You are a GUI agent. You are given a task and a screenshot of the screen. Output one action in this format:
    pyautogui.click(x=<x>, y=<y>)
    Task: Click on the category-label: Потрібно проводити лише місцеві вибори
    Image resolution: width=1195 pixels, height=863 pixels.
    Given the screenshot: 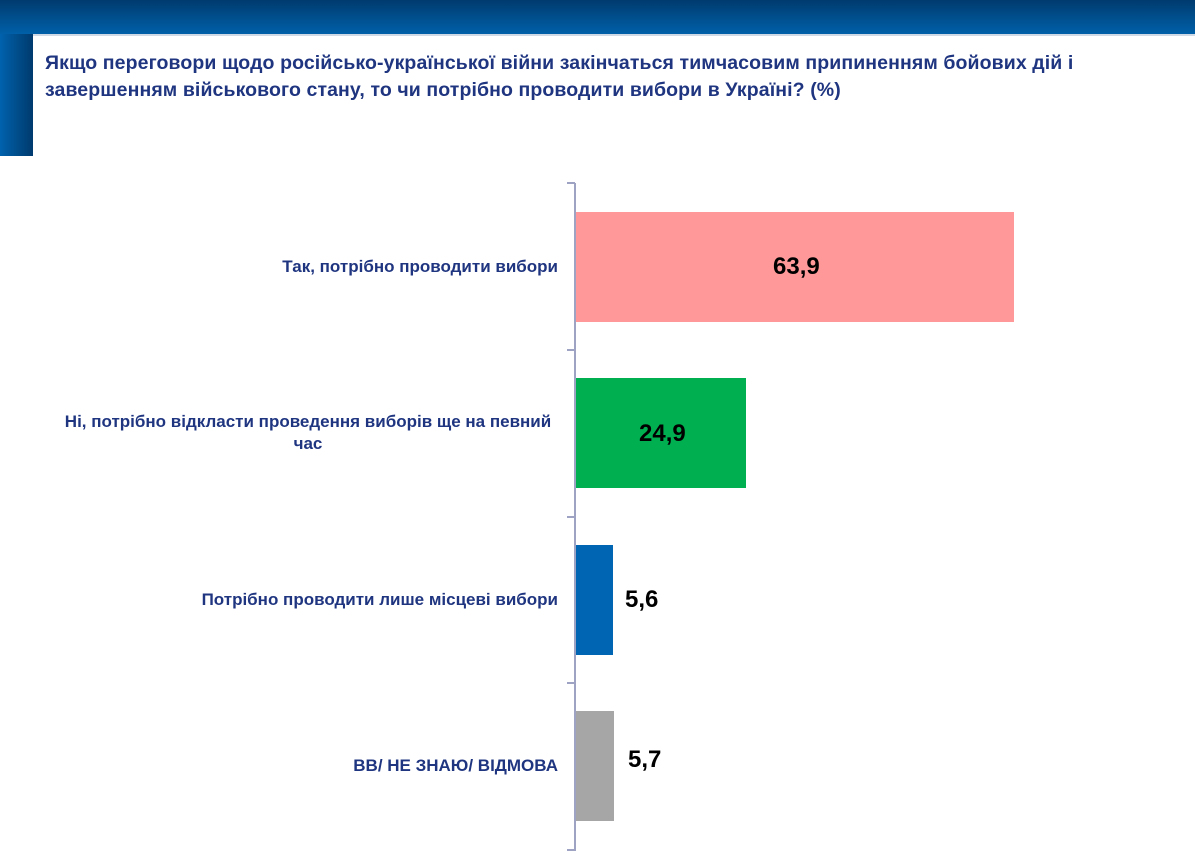 What is the action you would take?
    pyautogui.click(x=379, y=599)
    